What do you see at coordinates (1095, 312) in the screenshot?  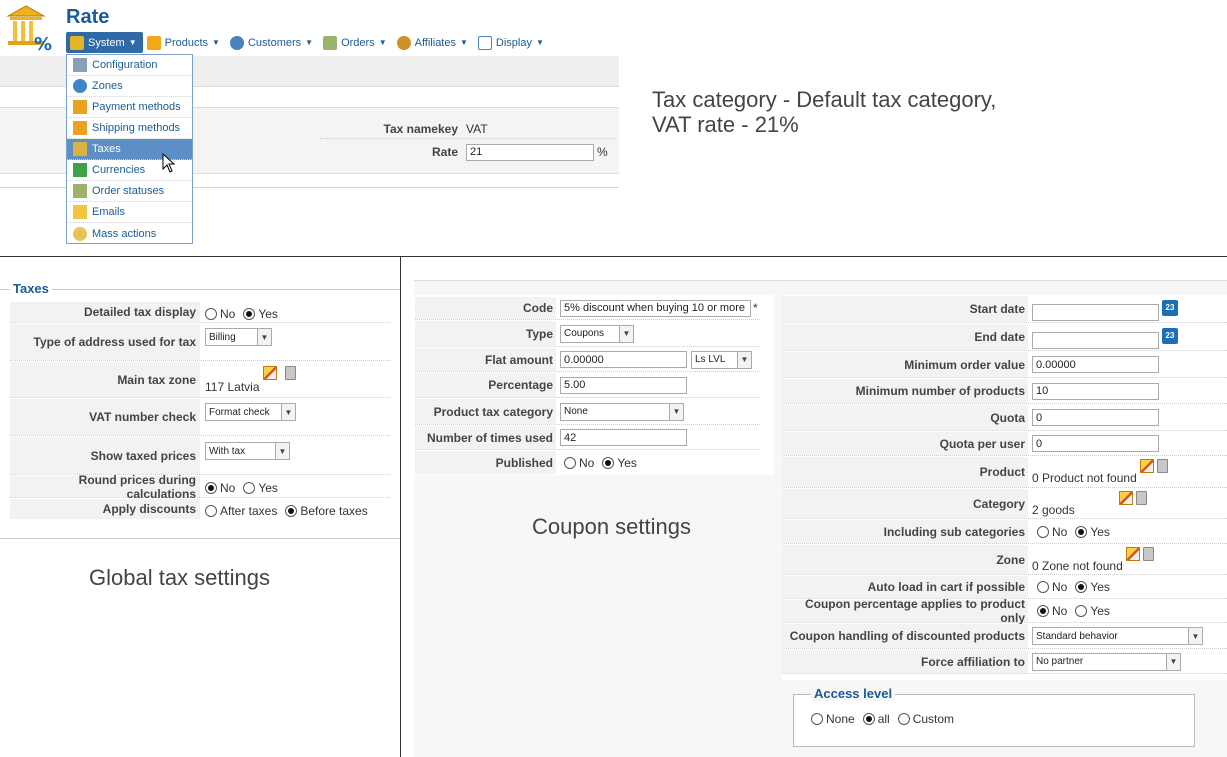 I see `start-date-input` at bounding box center [1095, 312].